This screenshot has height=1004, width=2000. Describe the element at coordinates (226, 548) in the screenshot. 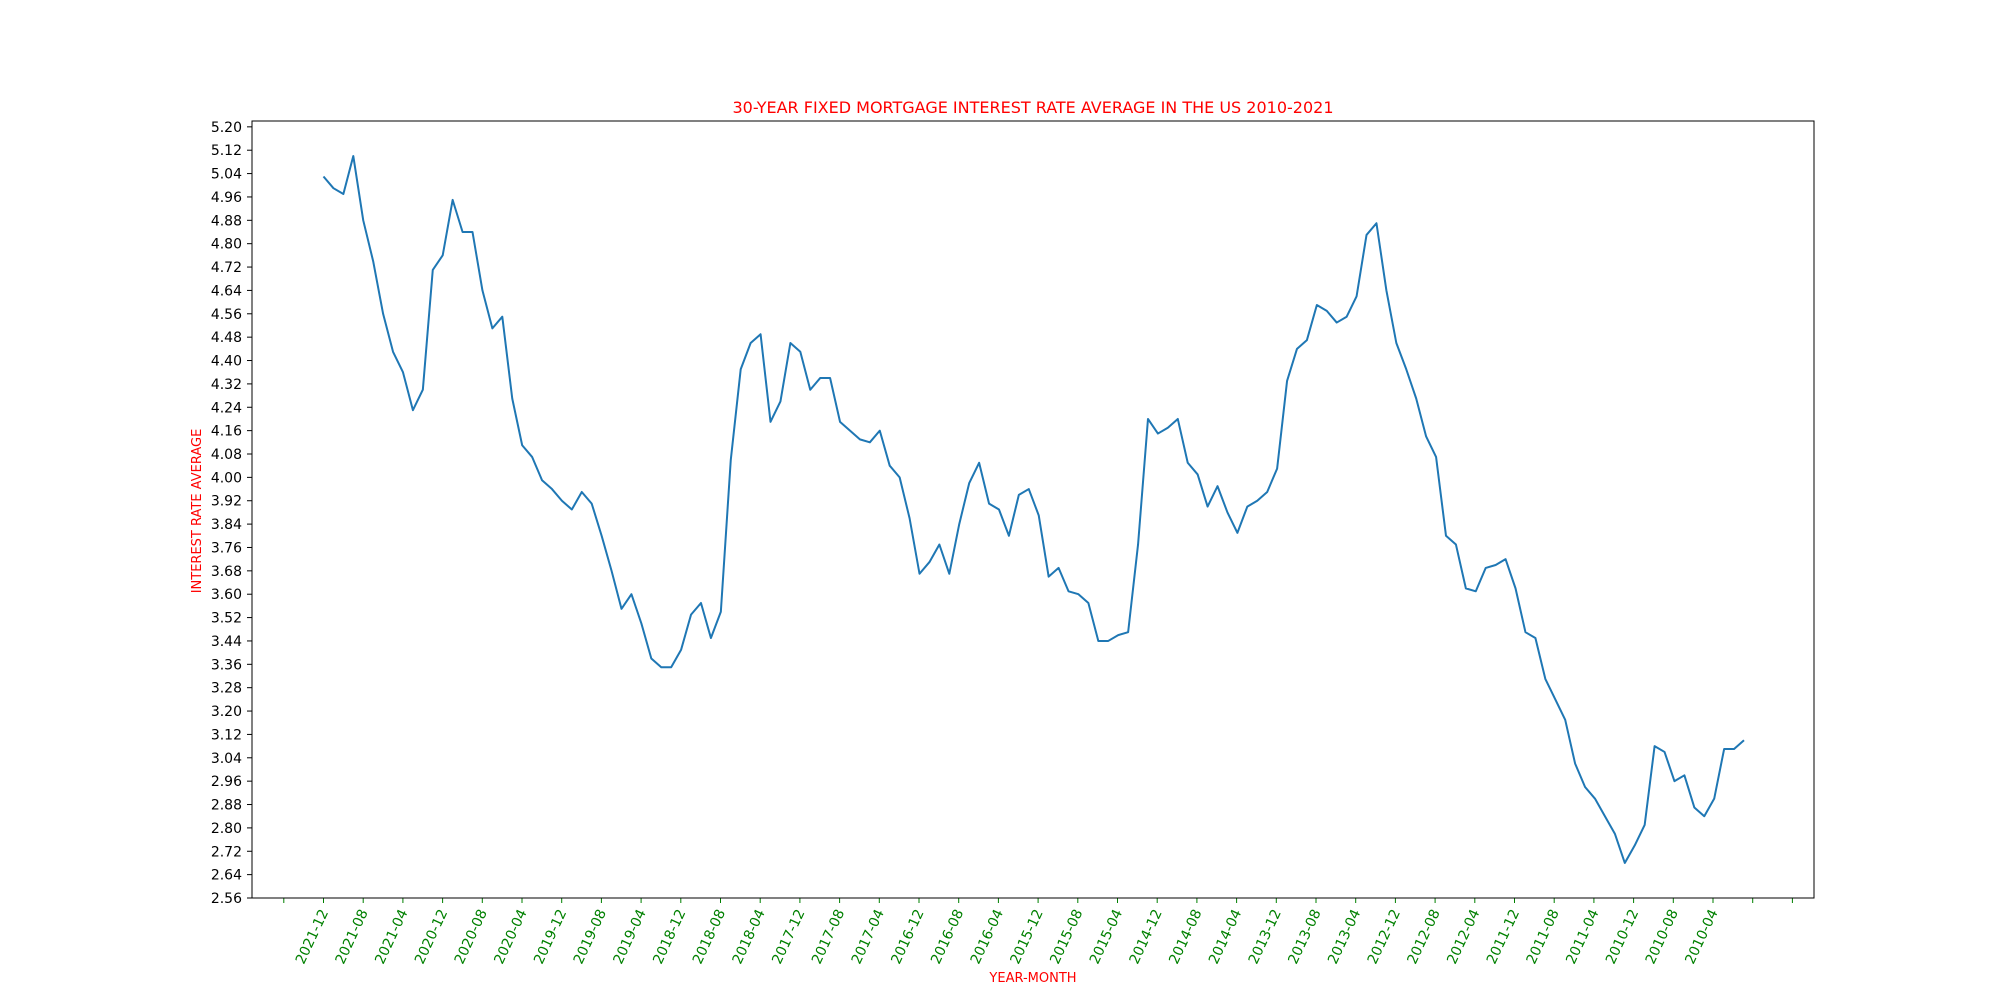

I see `y-tick-label: 3.76` at that location.